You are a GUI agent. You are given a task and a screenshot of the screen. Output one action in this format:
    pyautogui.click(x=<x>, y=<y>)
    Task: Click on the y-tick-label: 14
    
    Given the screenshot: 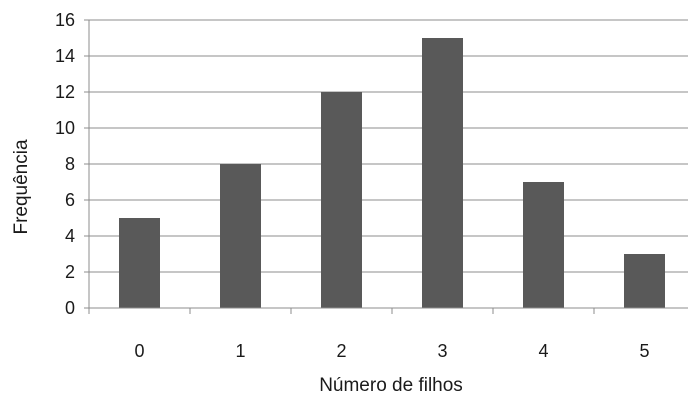 What is the action you would take?
    pyautogui.click(x=65, y=56)
    